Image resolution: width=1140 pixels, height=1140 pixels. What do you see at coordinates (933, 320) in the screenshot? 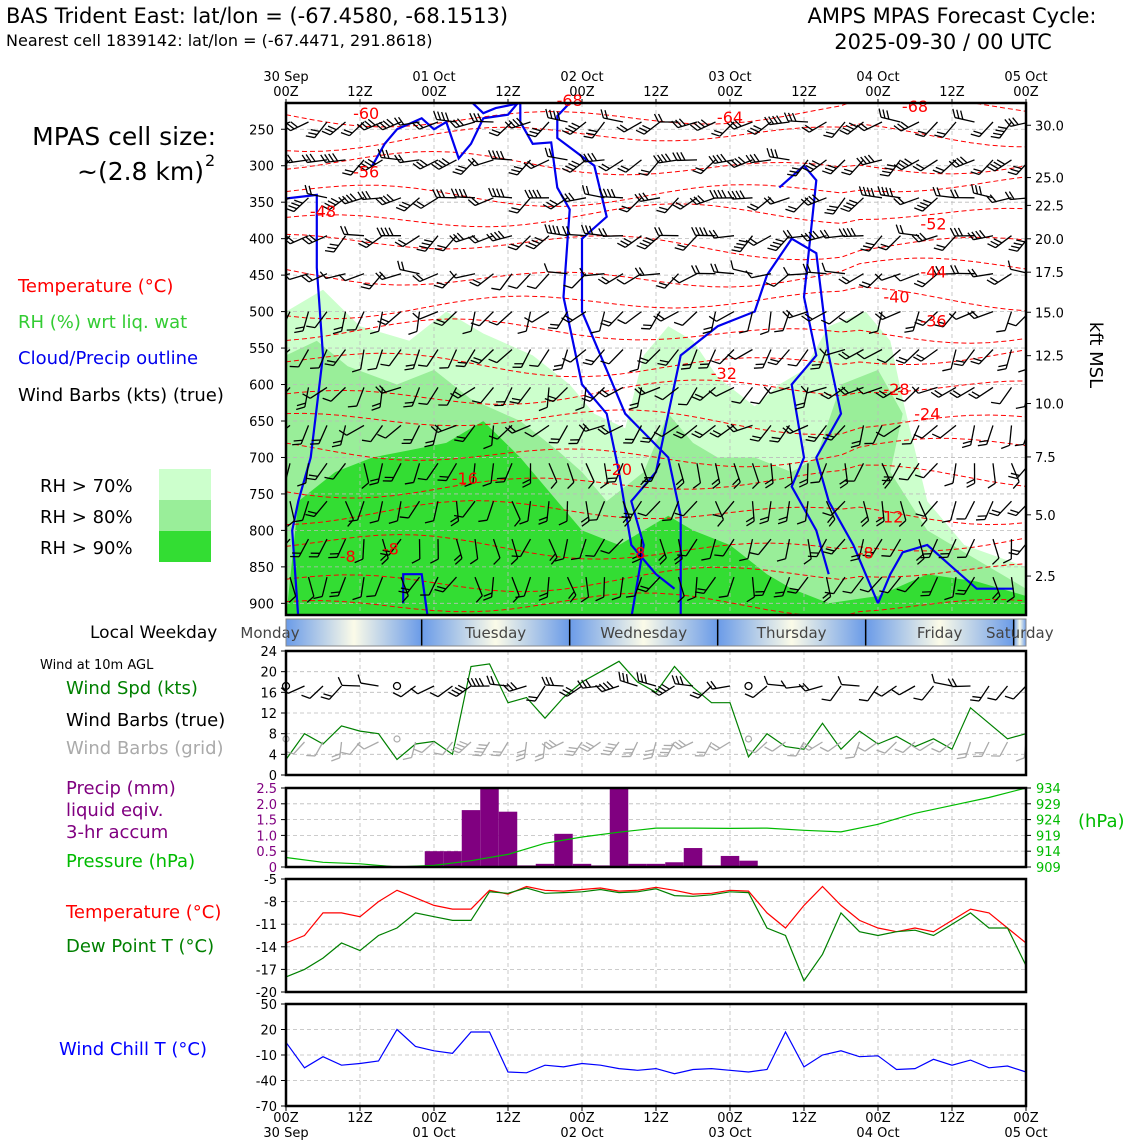
I see `temperature-contour-label: -36` at bounding box center [933, 320].